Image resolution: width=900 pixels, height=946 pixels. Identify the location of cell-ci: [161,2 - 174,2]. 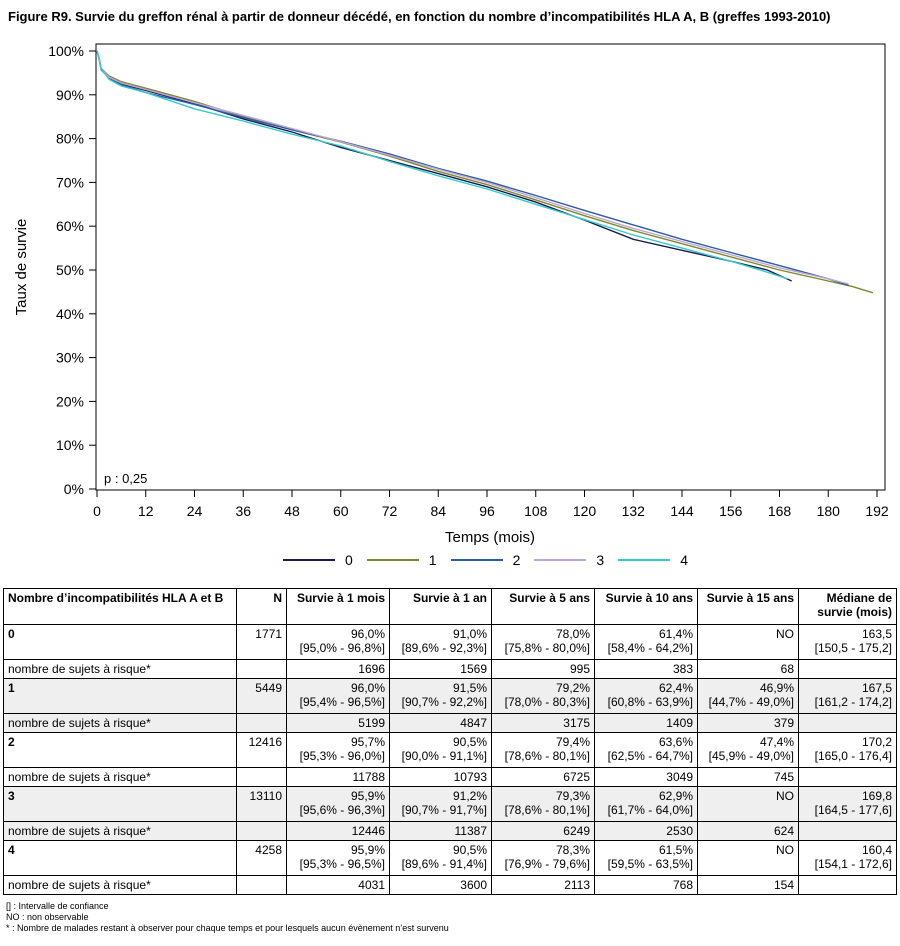
(853, 702).